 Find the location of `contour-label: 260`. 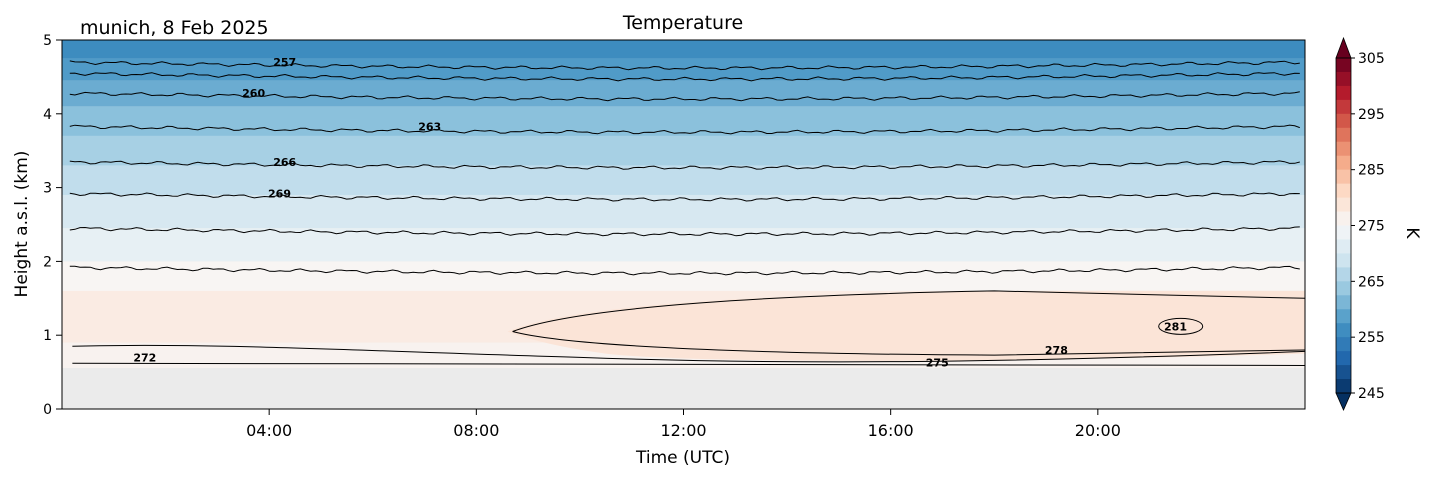

contour-label: 260 is located at coordinates (253, 93).